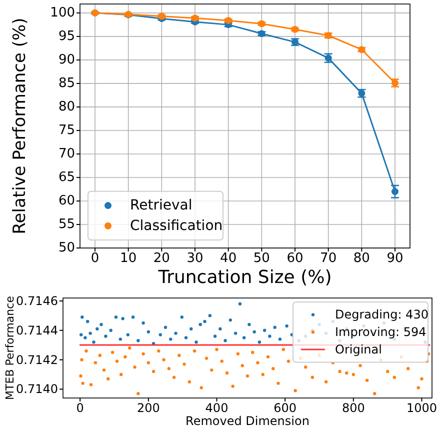 Image resolution: width=437 pixels, height=430 pixels. What do you see at coordinates (248, 421) in the screenshot?
I see `x-axis-title: Removed Dimension` at bounding box center [248, 421].